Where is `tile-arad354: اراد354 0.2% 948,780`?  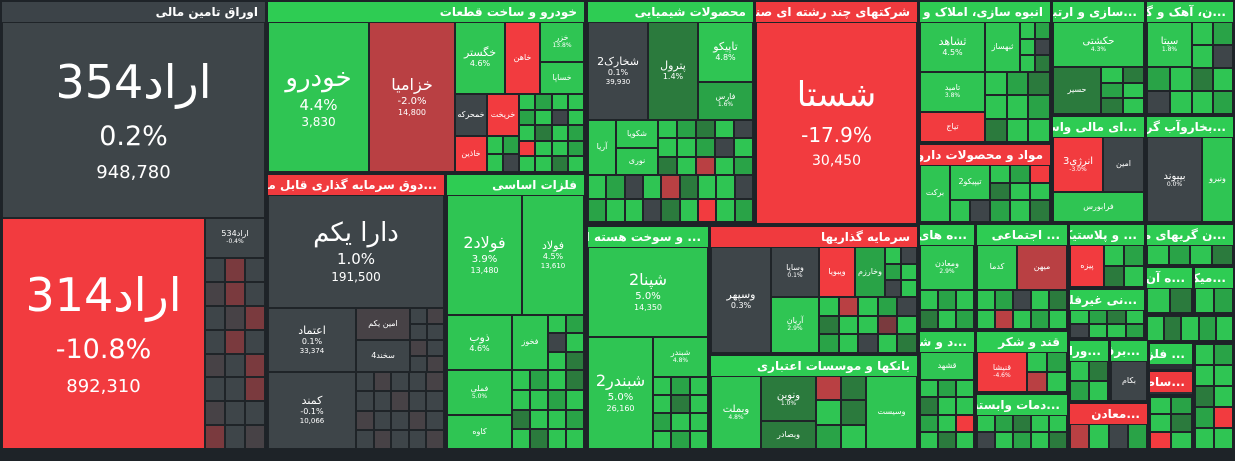
tile-arad354: اراد354 0.2% 948,780 is located at coordinates (133, 120).